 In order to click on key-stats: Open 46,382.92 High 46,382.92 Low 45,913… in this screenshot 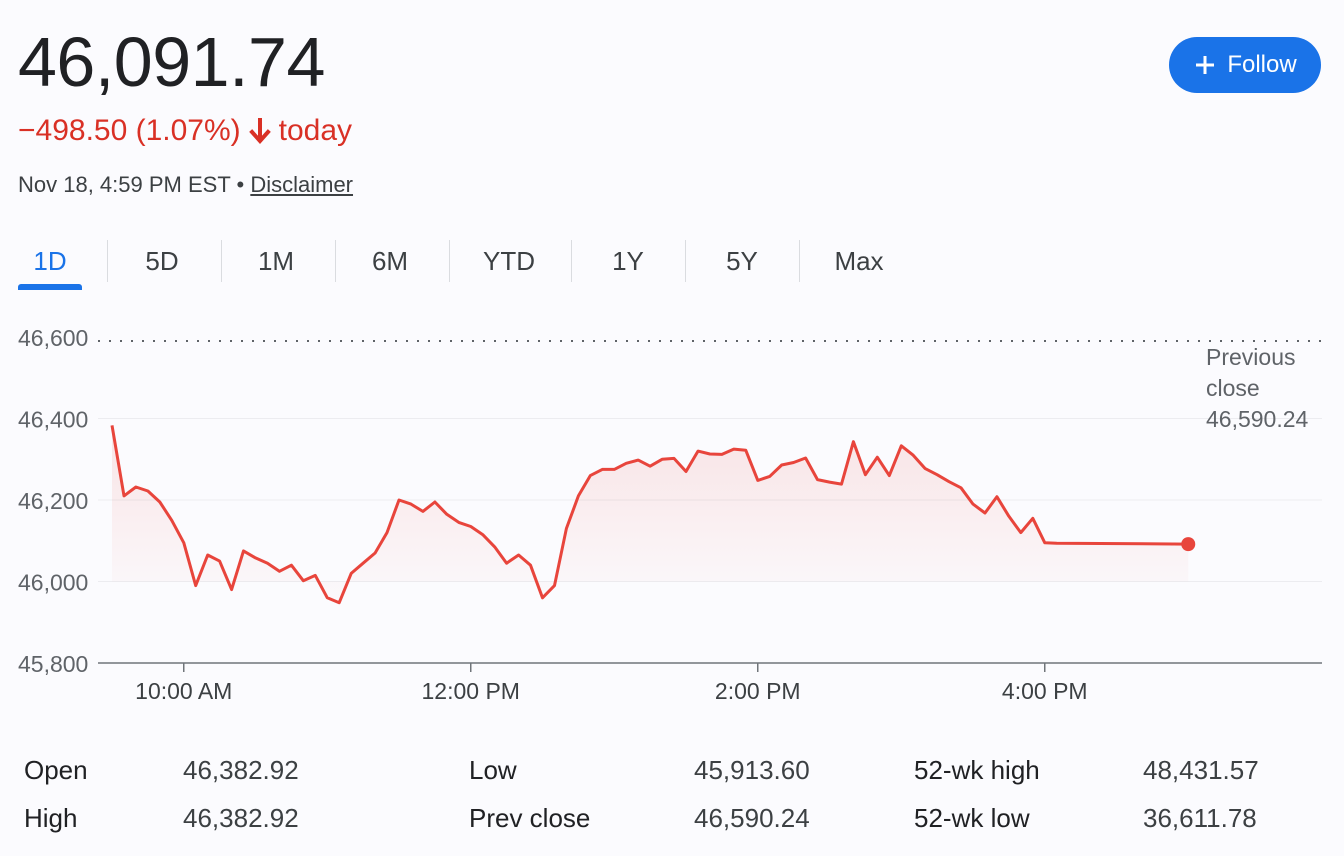, I will do `click(672, 795)`.